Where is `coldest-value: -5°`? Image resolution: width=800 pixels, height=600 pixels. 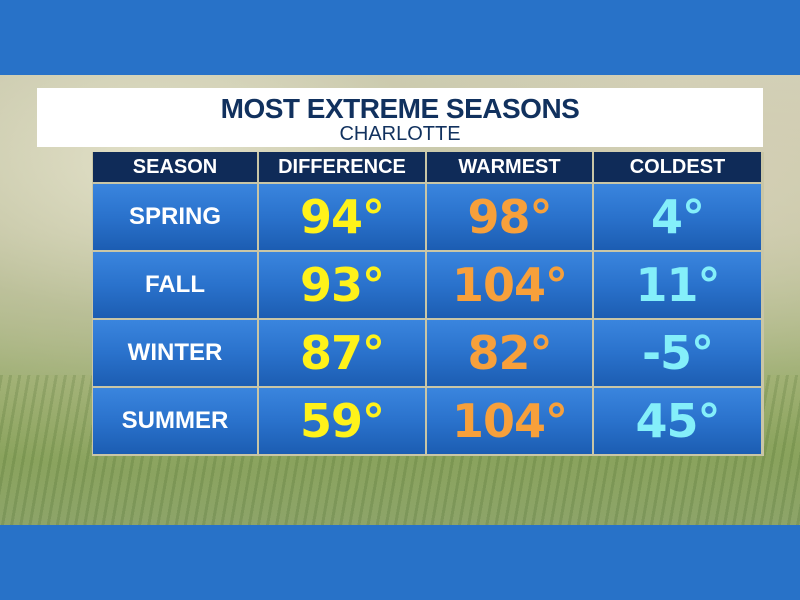
coldest-value: -5° is located at coordinates (677, 353).